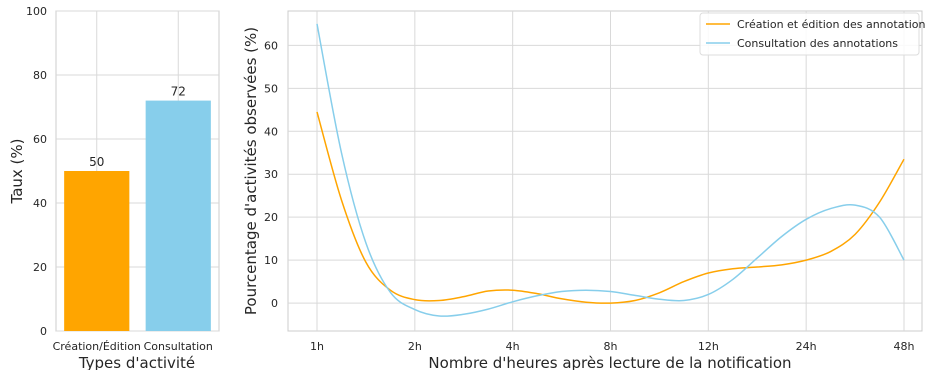 This screenshot has width=925, height=374. Describe the element at coordinates (40, 267) in the screenshot. I see `bar-y-tick-label: 20` at that location.